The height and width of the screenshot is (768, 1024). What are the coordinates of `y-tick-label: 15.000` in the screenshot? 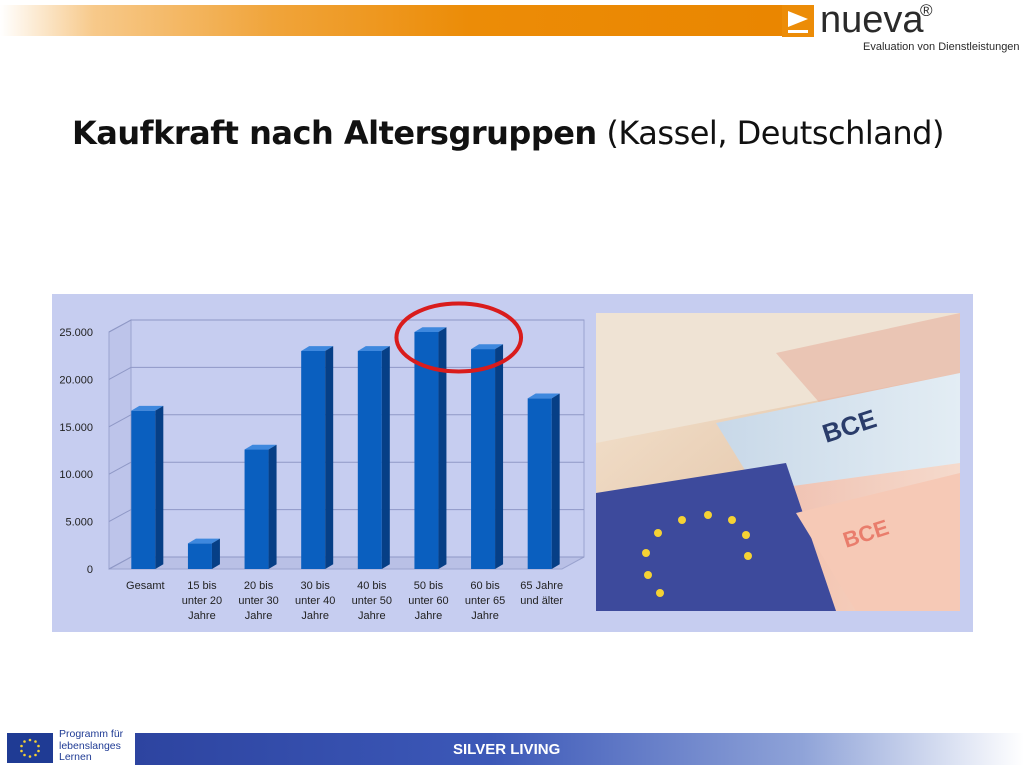 It's located at (76, 428).